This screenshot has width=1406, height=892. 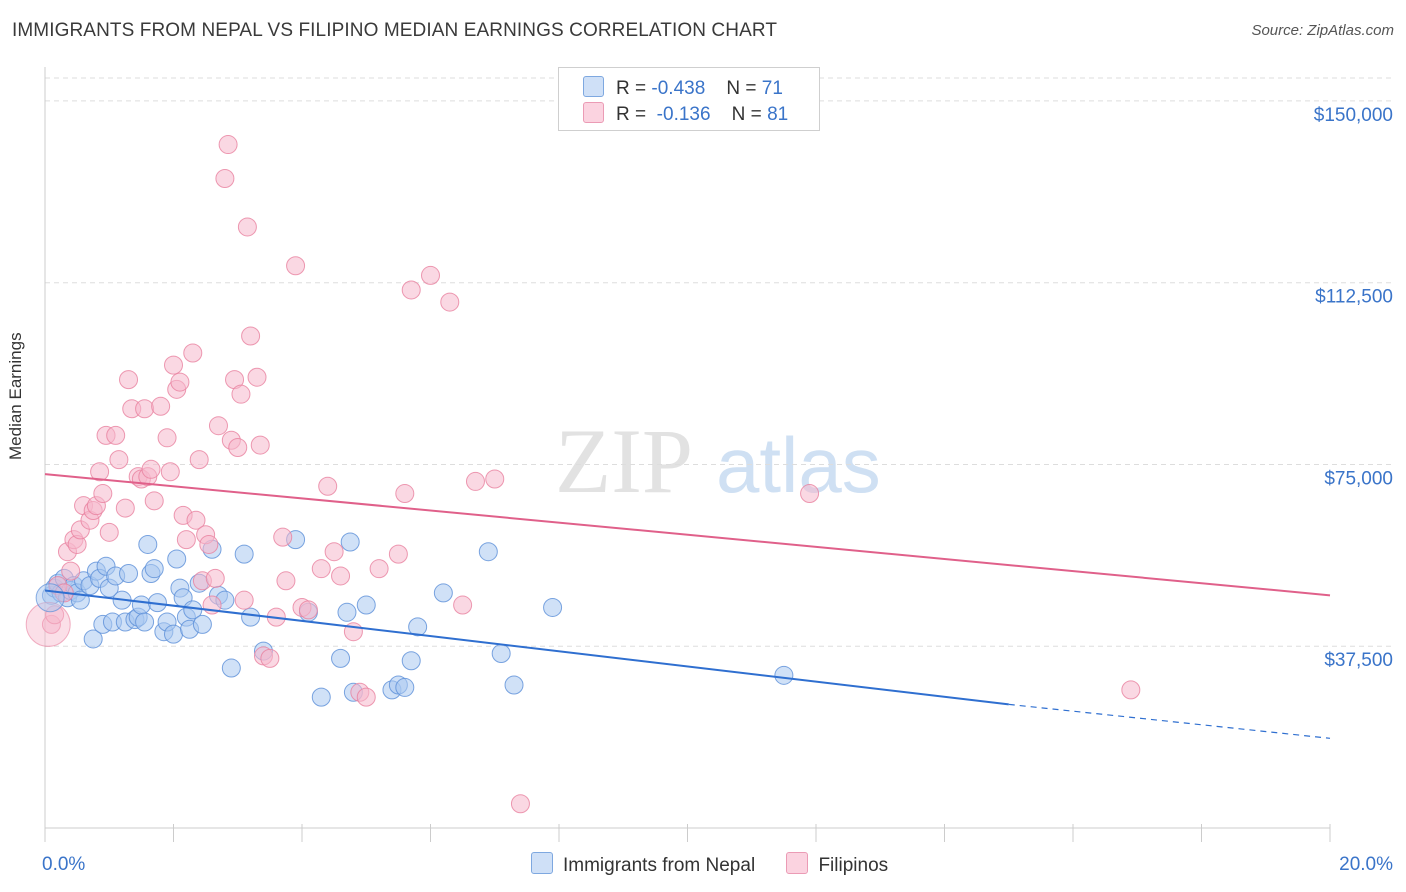 What do you see at coordinates (1366, 864) in the screenshot?
I see `x-tick-label: 20.0%` at bounding box center [1366, 864].